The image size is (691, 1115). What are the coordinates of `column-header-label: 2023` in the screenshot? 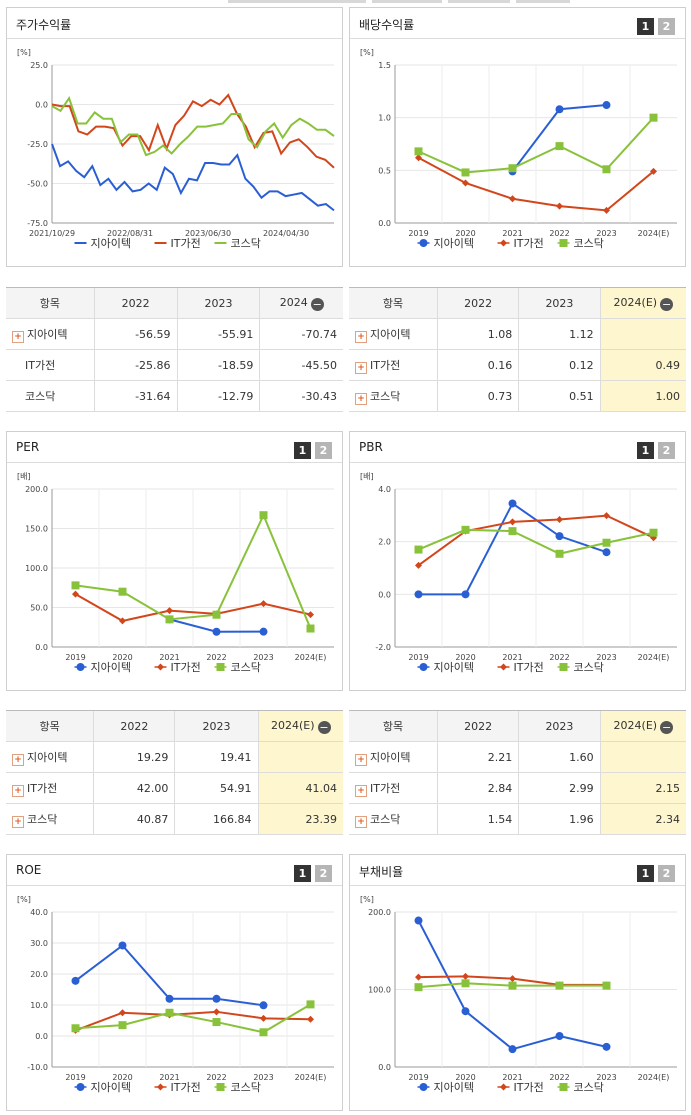 It's located at (559, 726).